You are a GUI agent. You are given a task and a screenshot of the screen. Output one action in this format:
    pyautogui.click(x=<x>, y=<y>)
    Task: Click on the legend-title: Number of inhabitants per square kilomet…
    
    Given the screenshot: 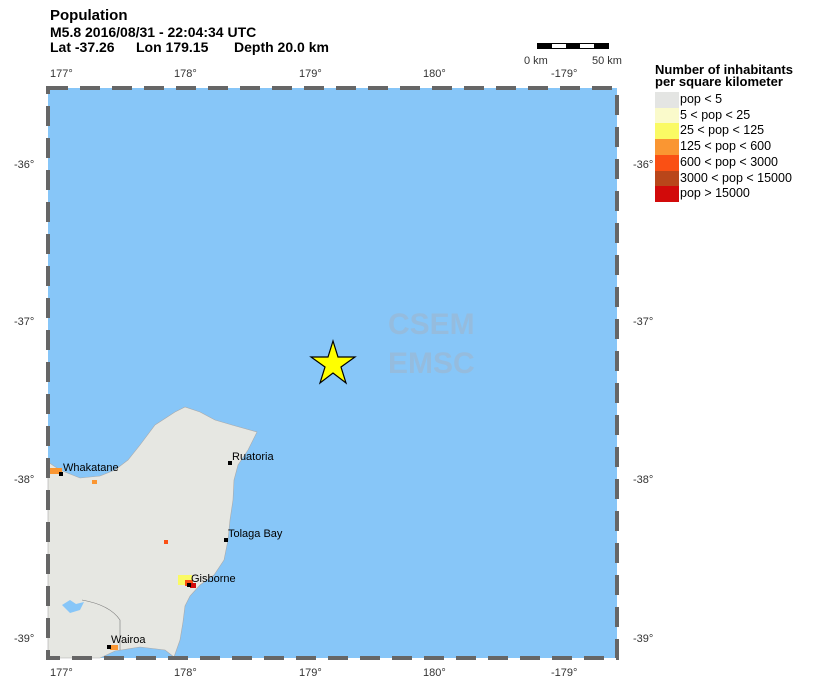 What is the action you would take?
    pyautogui.click(x=724, y=75)
    